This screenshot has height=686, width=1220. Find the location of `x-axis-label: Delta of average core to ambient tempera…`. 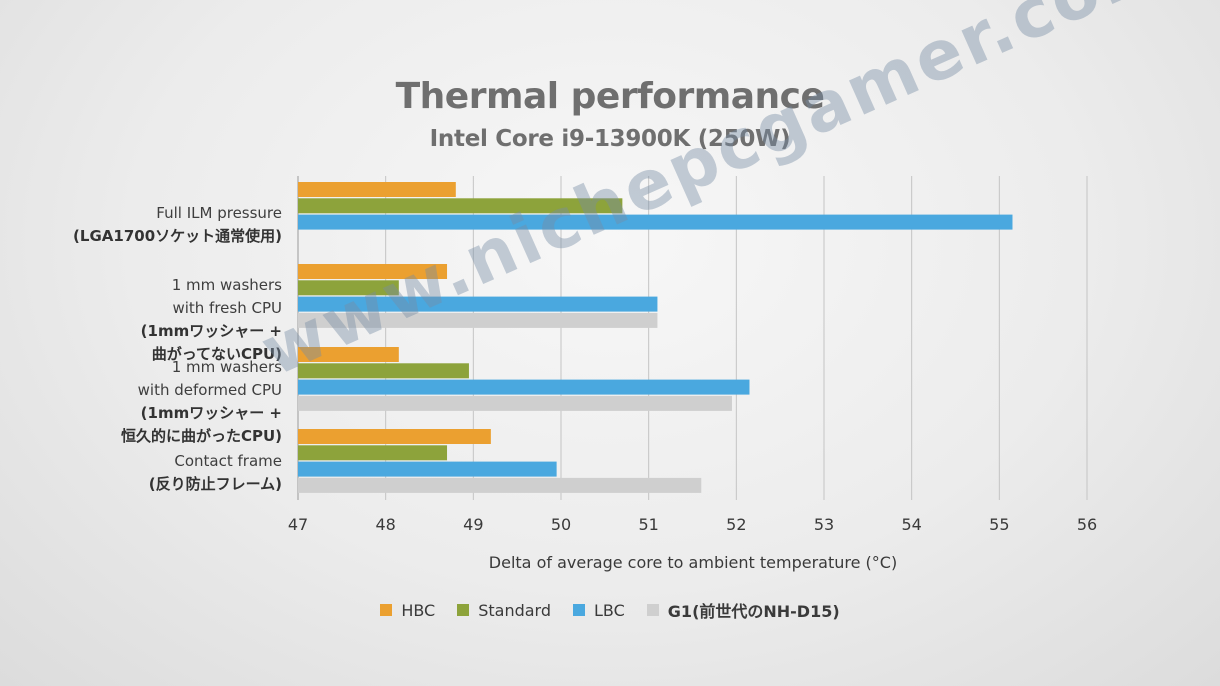

x-axis-label: Delta of average core to ambient tempera… is located at coordinates (693, 562).